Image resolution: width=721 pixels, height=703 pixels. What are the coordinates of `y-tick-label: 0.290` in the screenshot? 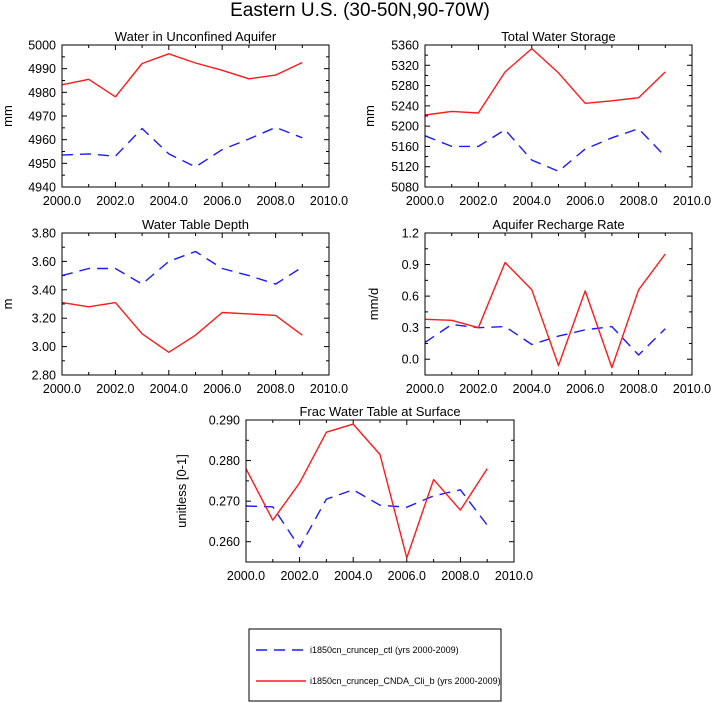 It's located at (224, 421).